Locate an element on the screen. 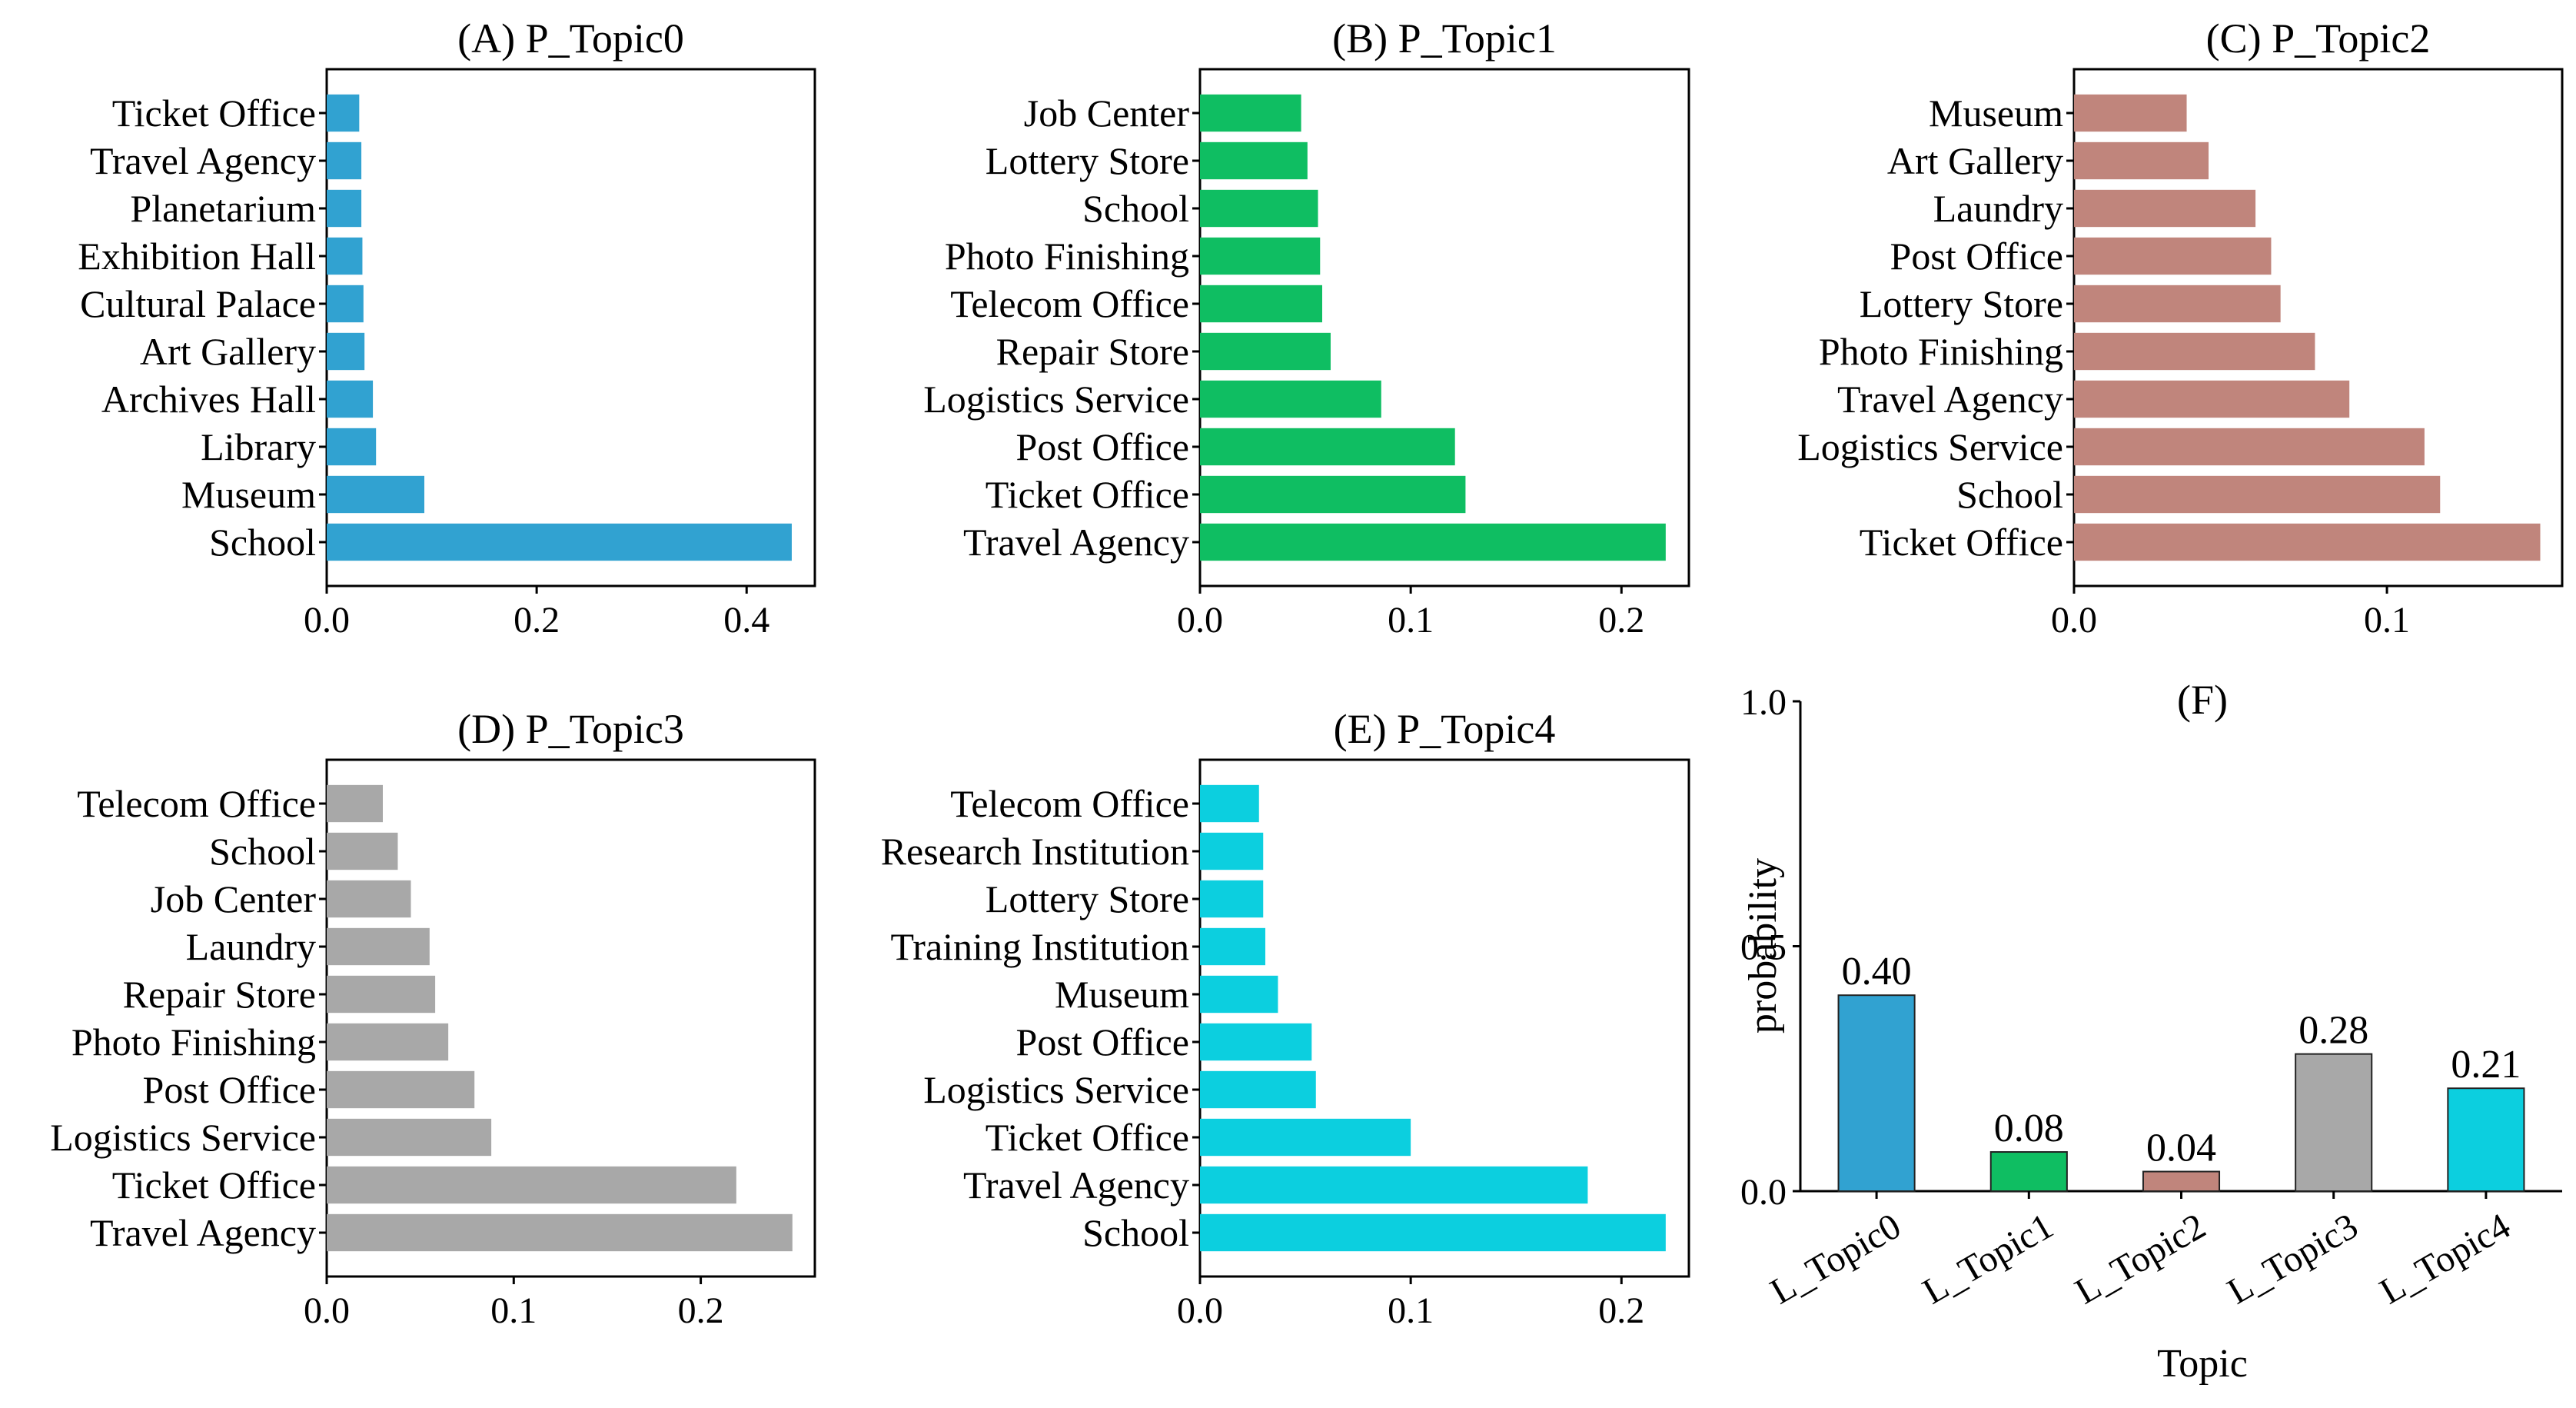 Image resolution: width=2576 pixels, height=1408 pixels. category-label: Planetarium is located at coordinates (223, 208).